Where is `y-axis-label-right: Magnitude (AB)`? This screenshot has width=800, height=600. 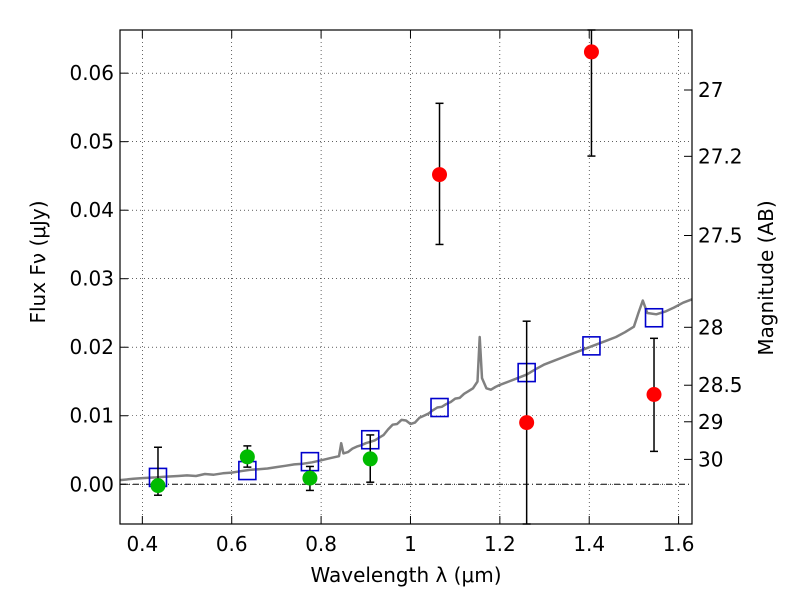 y-axis-label-right: Magnitude (AB) is located at coordinates (766, 277).